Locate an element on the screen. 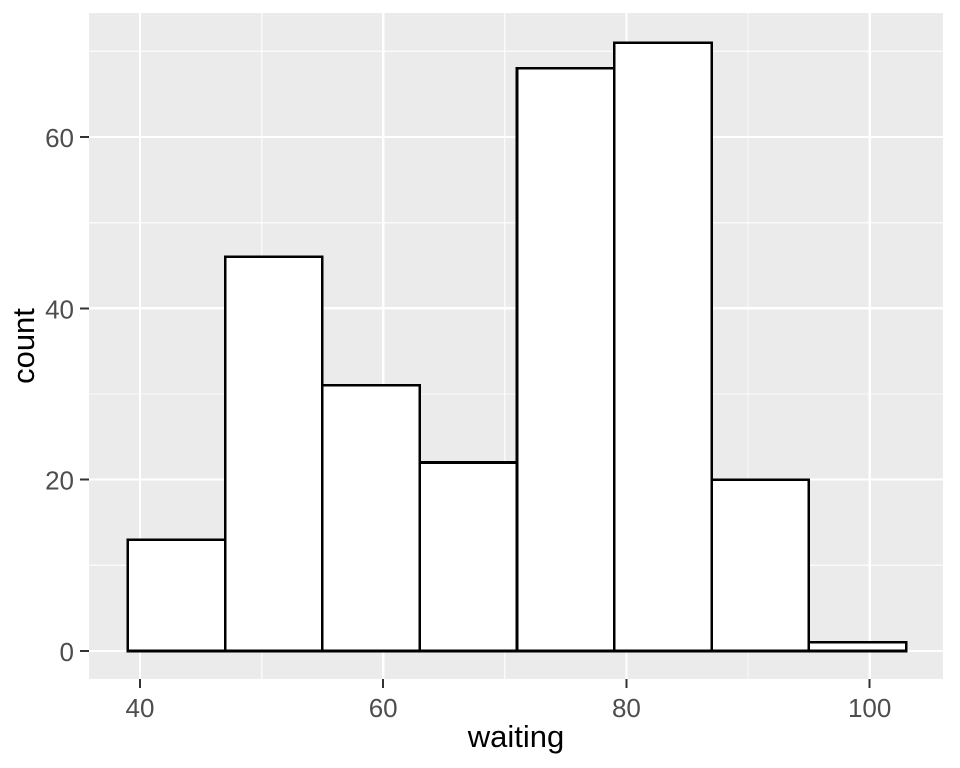 Image resolution: width=960 pixels, height=768 pixels. y-axis-tick-labels: 0 20 40 60 is located at coordinates (59, 395).